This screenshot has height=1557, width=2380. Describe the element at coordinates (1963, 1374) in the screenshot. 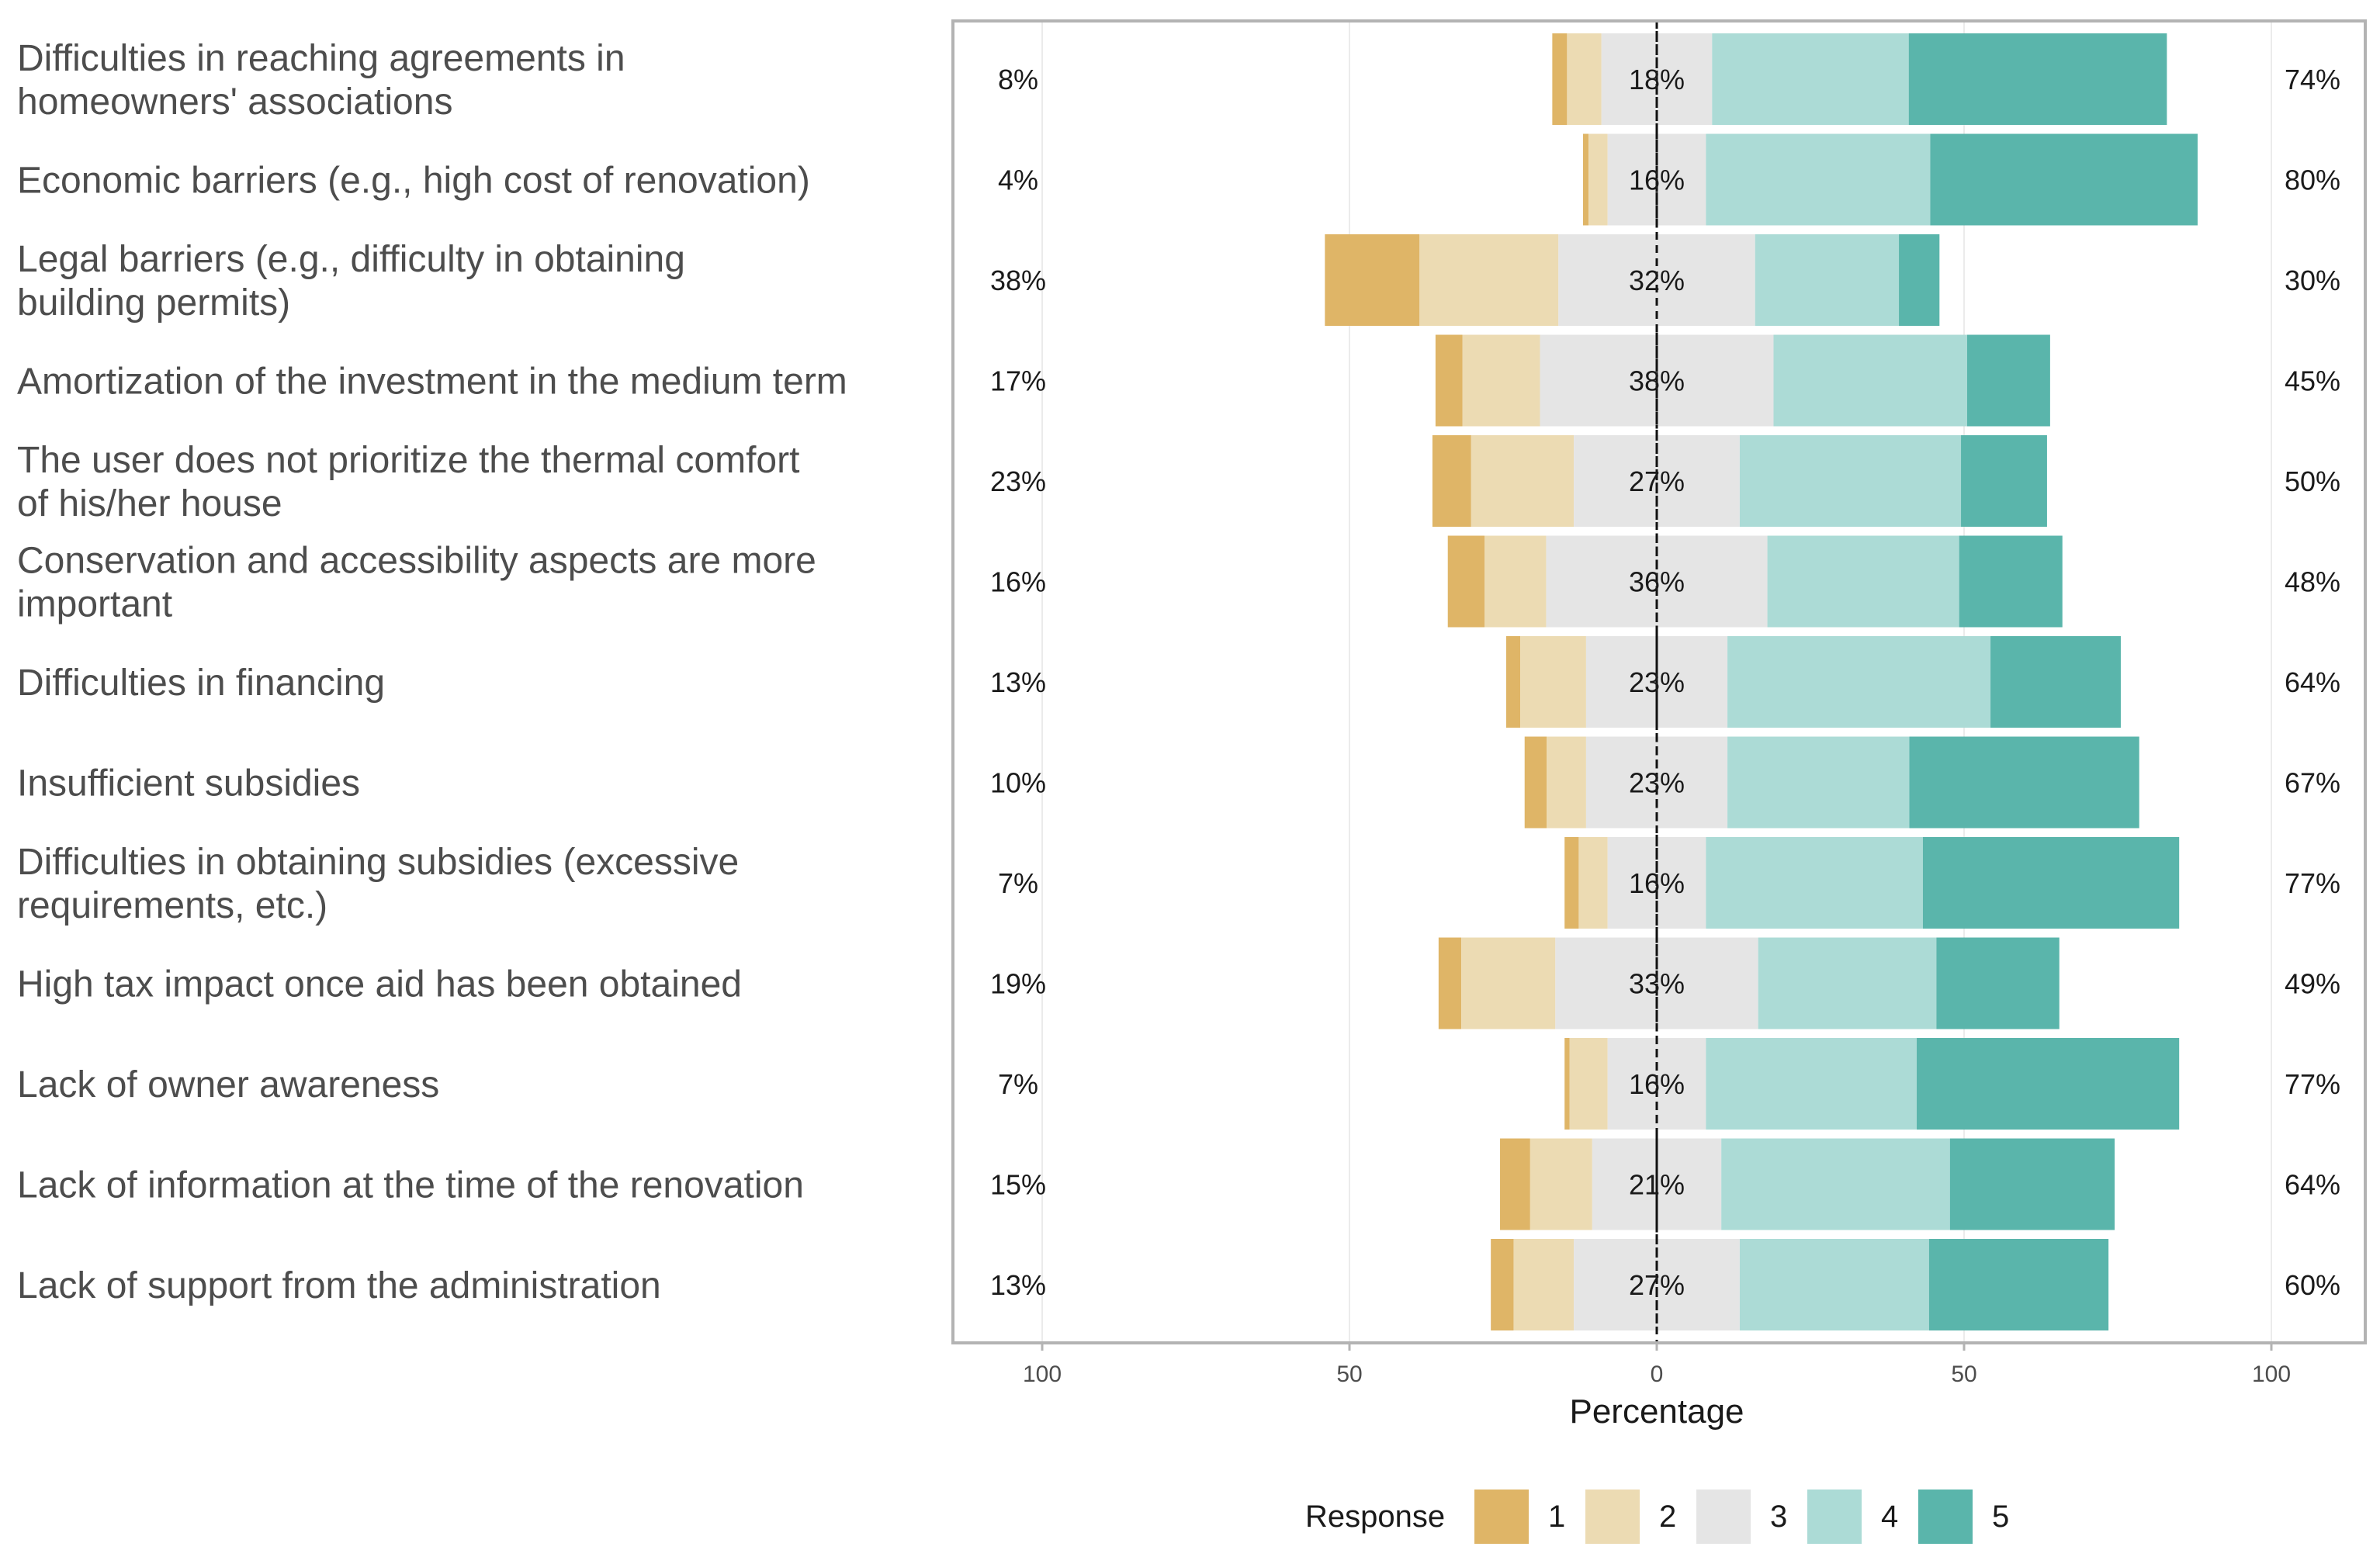

I see `x-tick-label: 50` at that location.